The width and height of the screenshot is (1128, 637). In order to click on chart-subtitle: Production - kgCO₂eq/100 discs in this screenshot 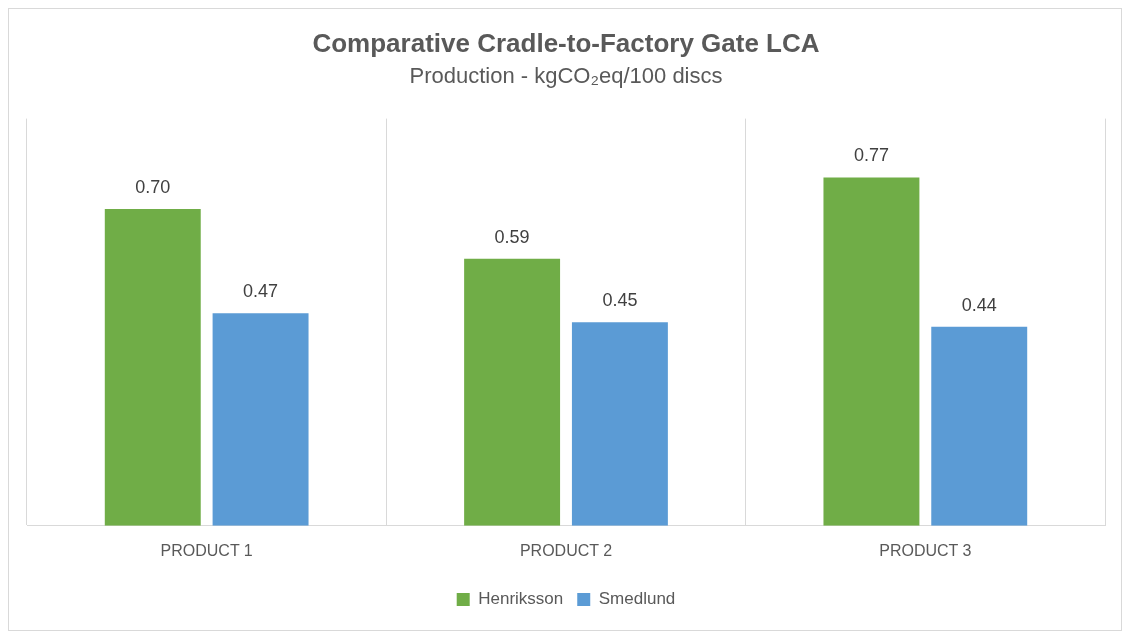, I will do `click(566, 76)`.